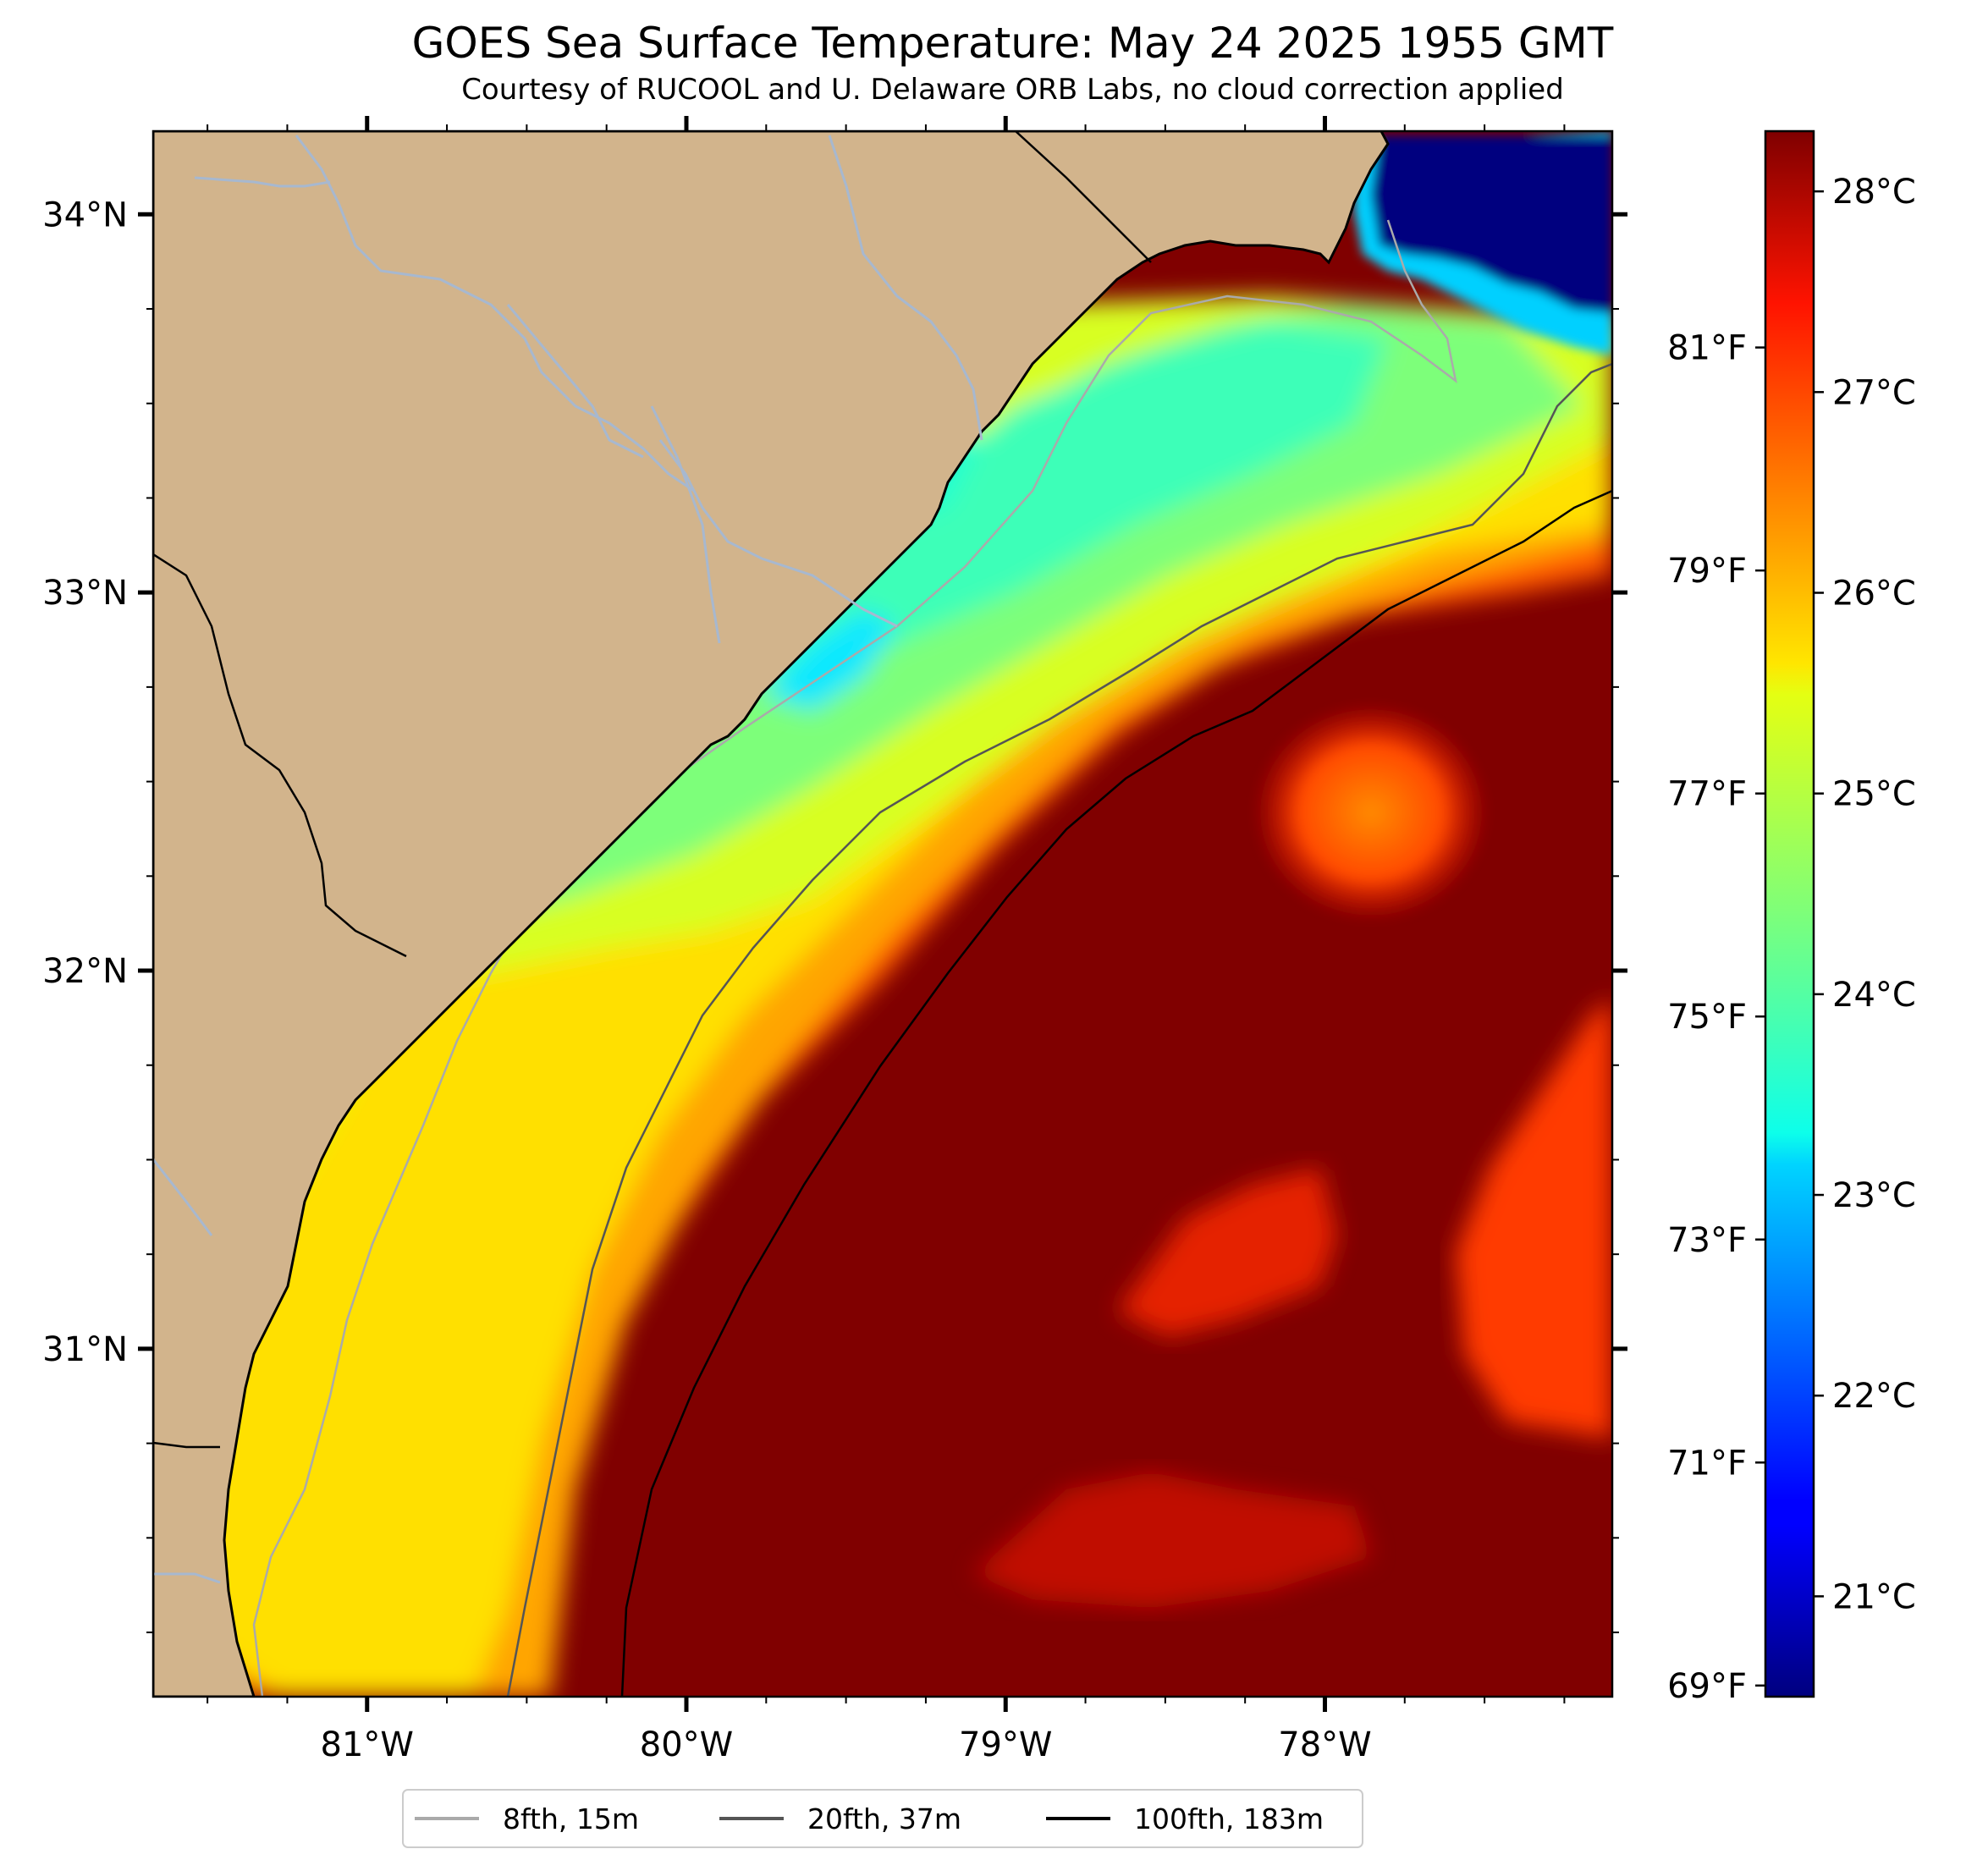  What do you see at coordinates (1874, 1597) in the screenshot?
I see `celsius-tick-label: 21°C` at bounding box center [1874, 1597].